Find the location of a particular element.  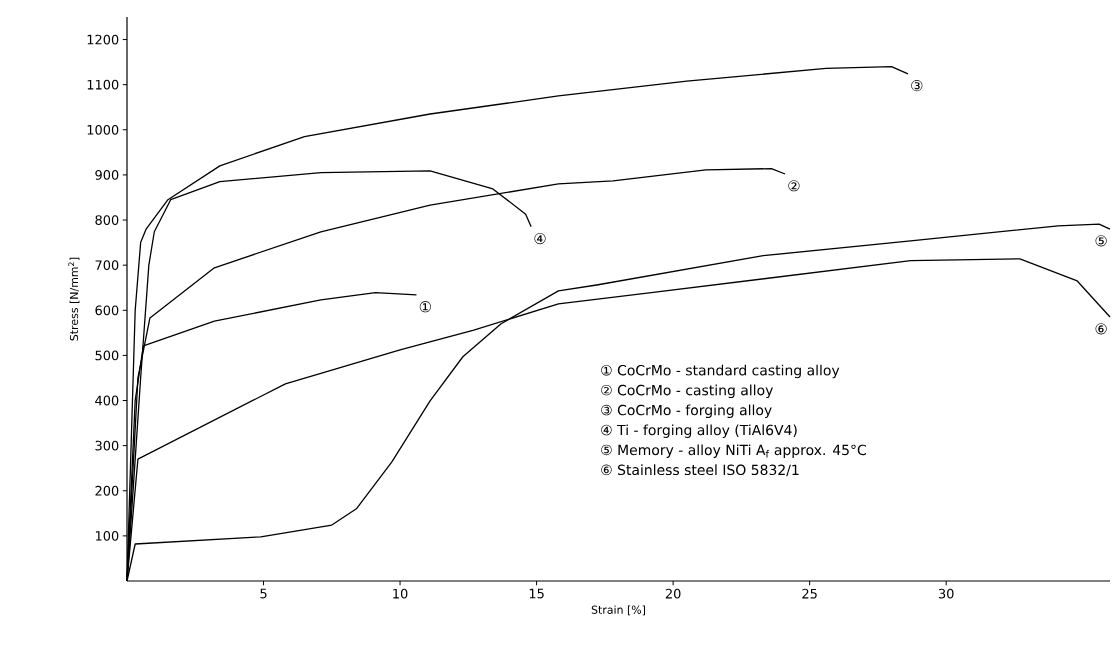

x-tick-label: 30 is located at coordinates (946, 593).